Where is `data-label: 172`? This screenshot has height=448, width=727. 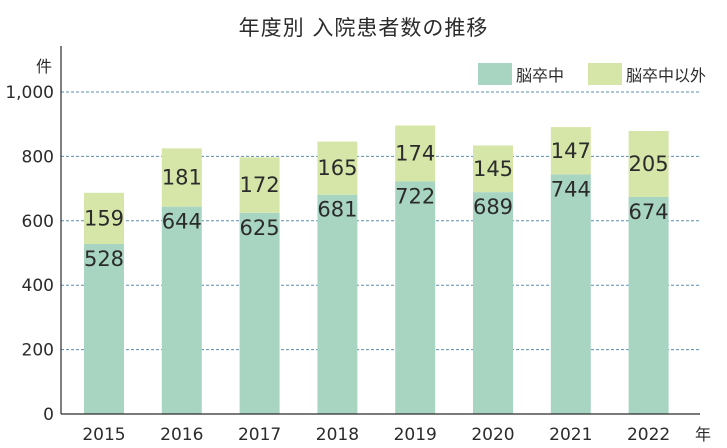 data-label: 172 is located at coordinates (260, 185).